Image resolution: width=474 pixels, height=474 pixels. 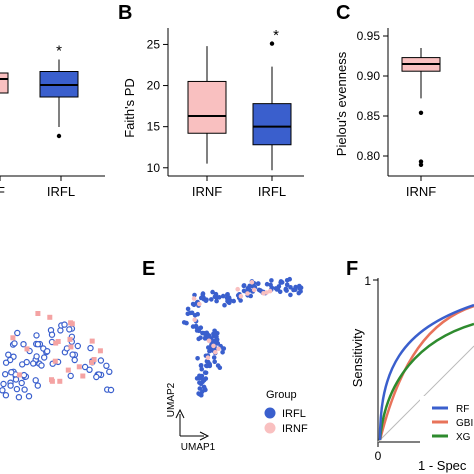 What do you see at coordinates (272, 43) in the screenshot?
I see `panel-b-irfl-outlier` at bounding box center [272, 43].